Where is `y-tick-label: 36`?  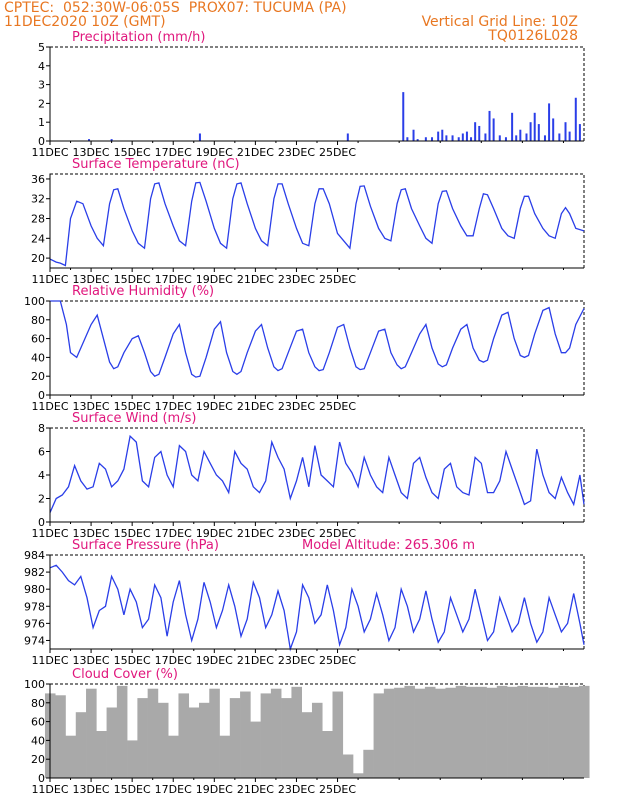
y-tick-label: 36 is located at coordinates (38, 179).